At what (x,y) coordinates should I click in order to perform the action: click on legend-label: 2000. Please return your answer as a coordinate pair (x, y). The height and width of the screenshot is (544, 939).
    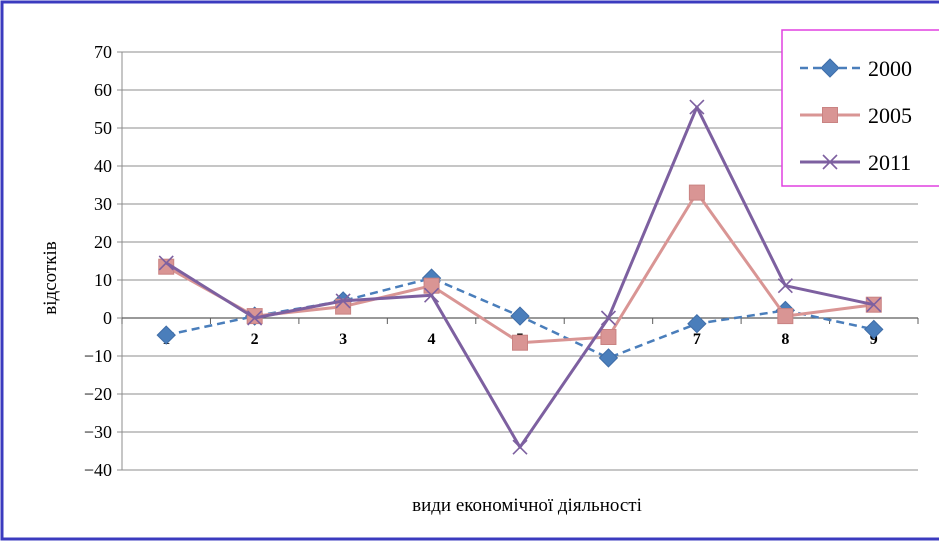
    Looking at the image, I should click on (890, 68).